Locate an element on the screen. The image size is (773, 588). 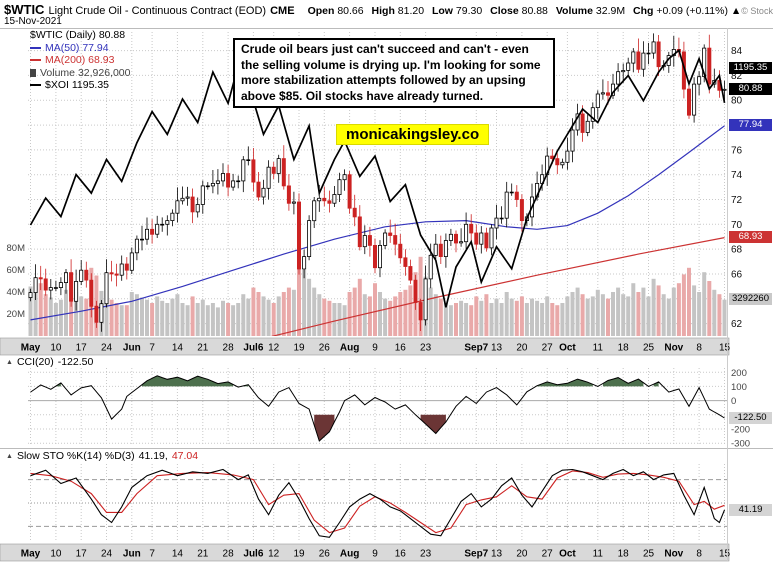
svg-text: 80M is located at coordinates (16, 248).